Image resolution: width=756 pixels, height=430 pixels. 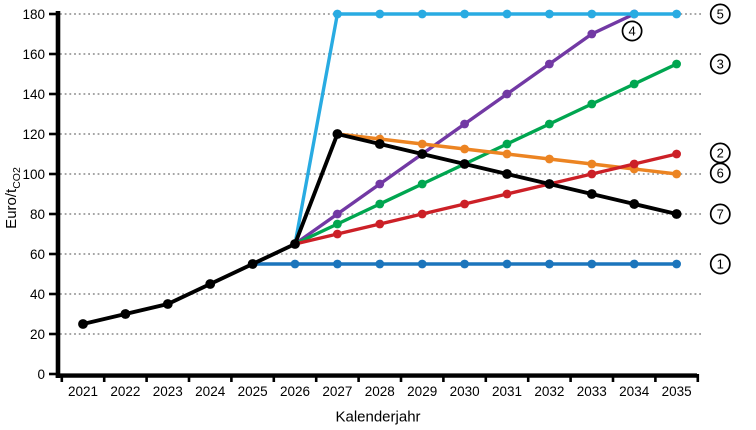 What do you see at coordinates (380, 204) in the screenshot?
I see `series-3-green-marker-2028` at bounding box center [380, 204].